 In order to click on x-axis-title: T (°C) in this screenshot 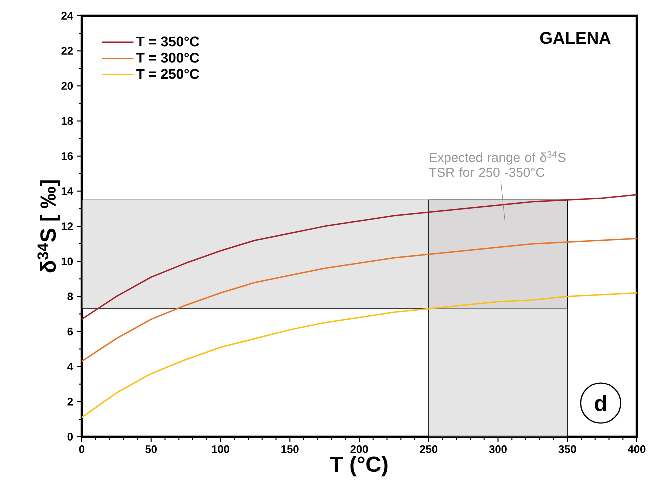, I will do `click(359, 466)`.